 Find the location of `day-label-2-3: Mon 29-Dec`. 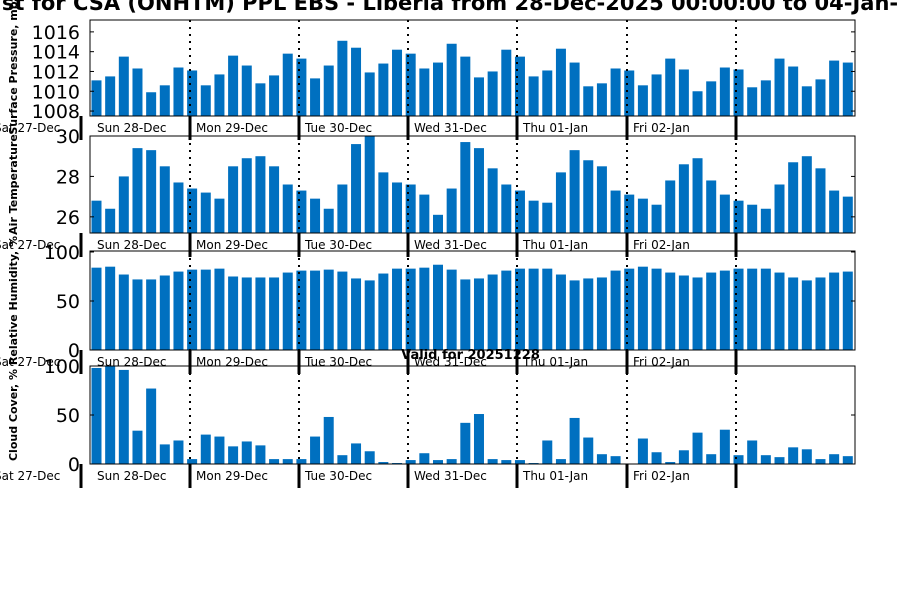

day-label-2-3: Mon 29-Dec is located at coordinates (232, 245).